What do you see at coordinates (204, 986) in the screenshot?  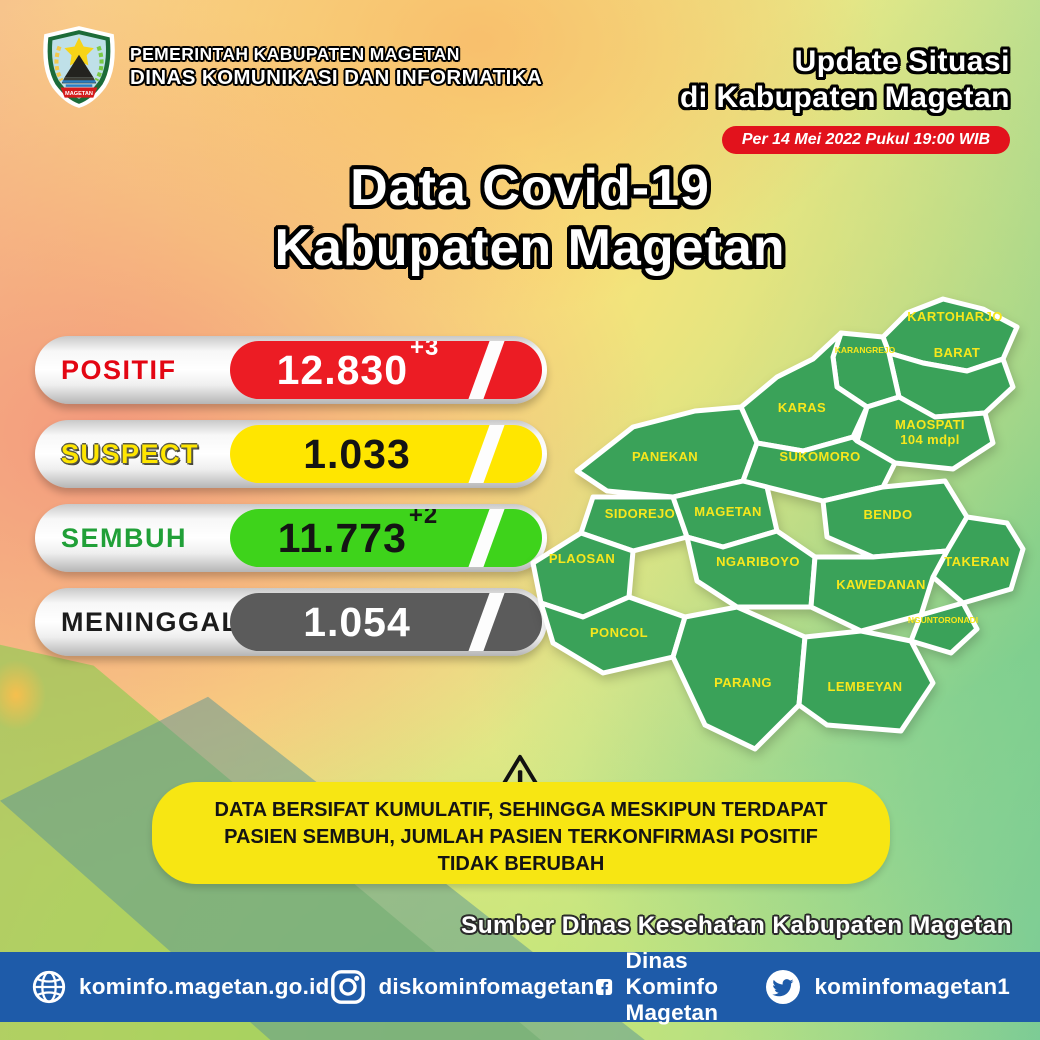 I see `footer-website-label: kominfo.magetan.go.id` at bounding box center [204, 986].